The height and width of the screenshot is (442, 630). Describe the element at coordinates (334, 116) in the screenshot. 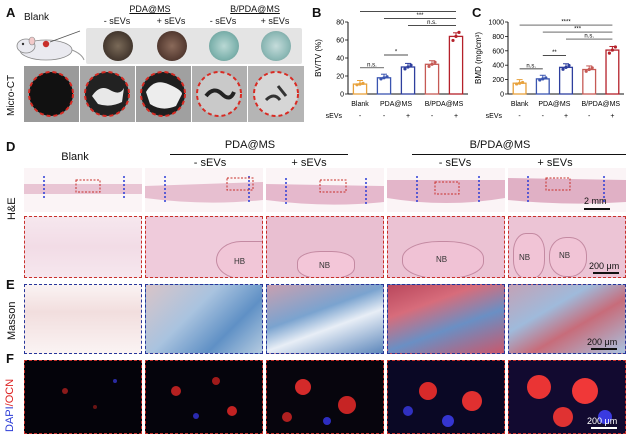

I see `chart-b-sevs-row-label: sEVs` at that location.